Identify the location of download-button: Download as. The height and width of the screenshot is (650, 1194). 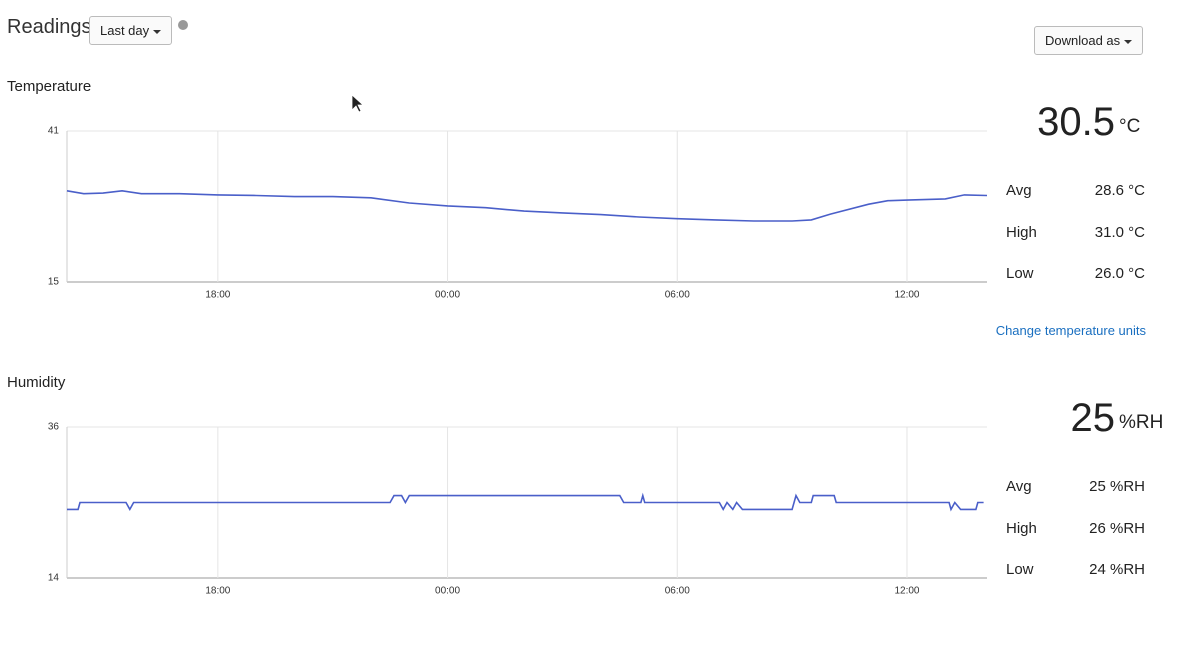
(1089, 40).